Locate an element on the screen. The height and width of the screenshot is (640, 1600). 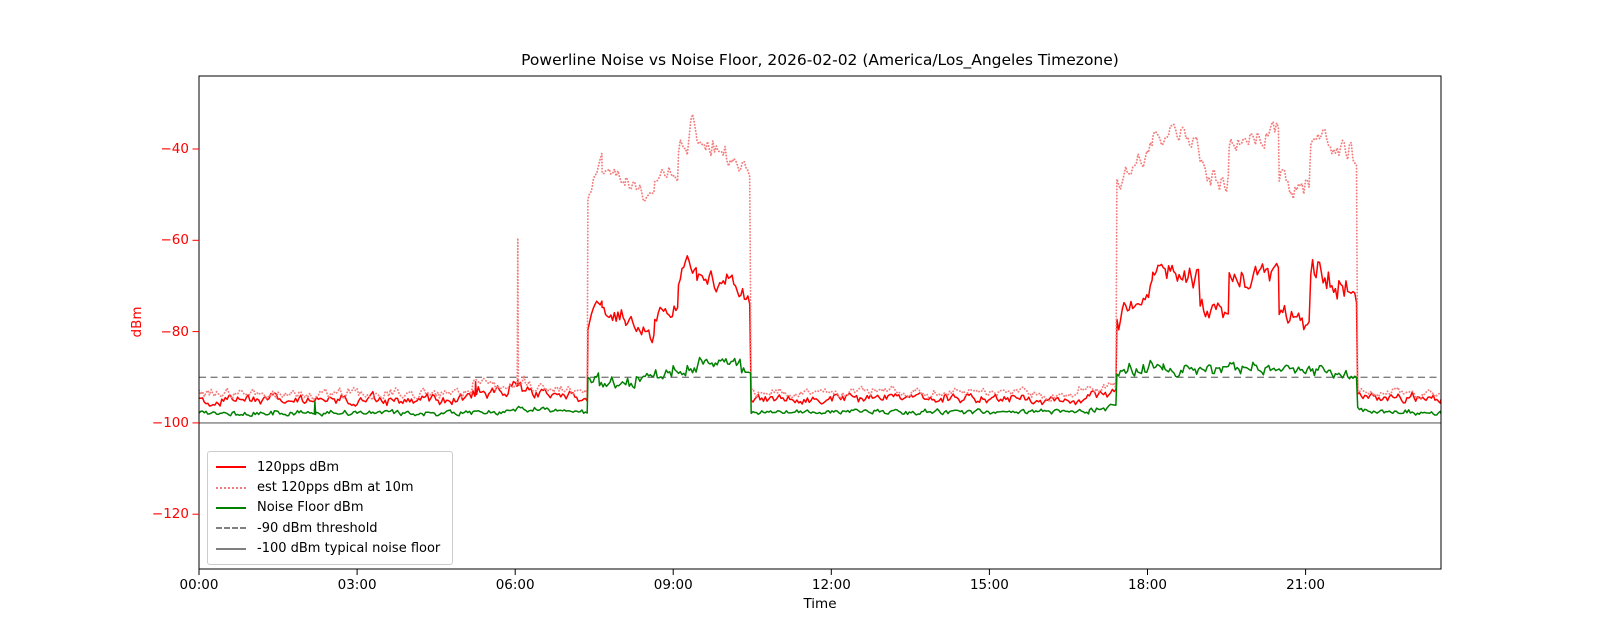
y-axis-label: dBm is located at coordinates (137, 322).